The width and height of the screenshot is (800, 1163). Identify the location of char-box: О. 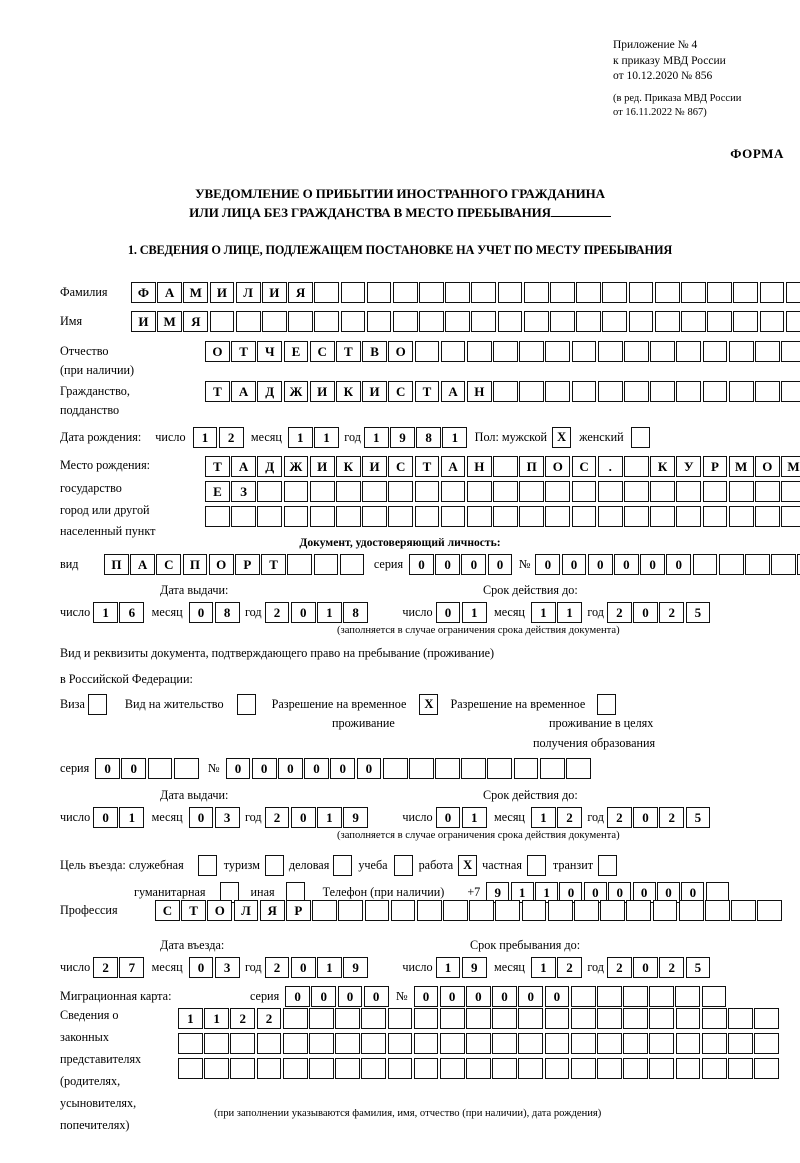
(401, 351).